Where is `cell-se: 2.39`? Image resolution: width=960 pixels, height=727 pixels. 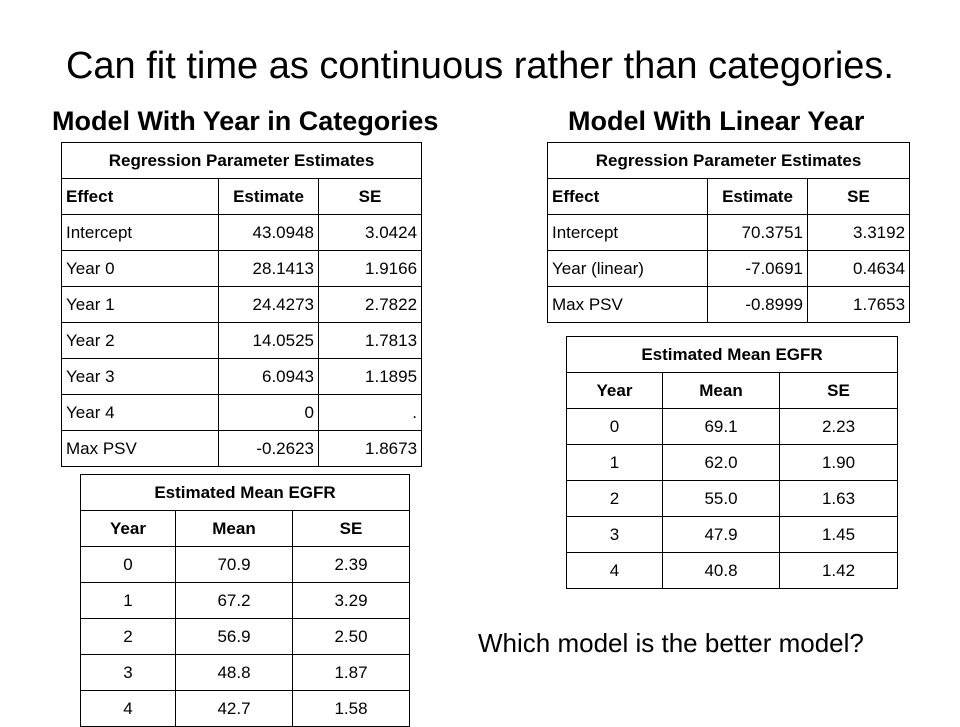
cell-se: 2.39 is located at coordinates (351, 564).